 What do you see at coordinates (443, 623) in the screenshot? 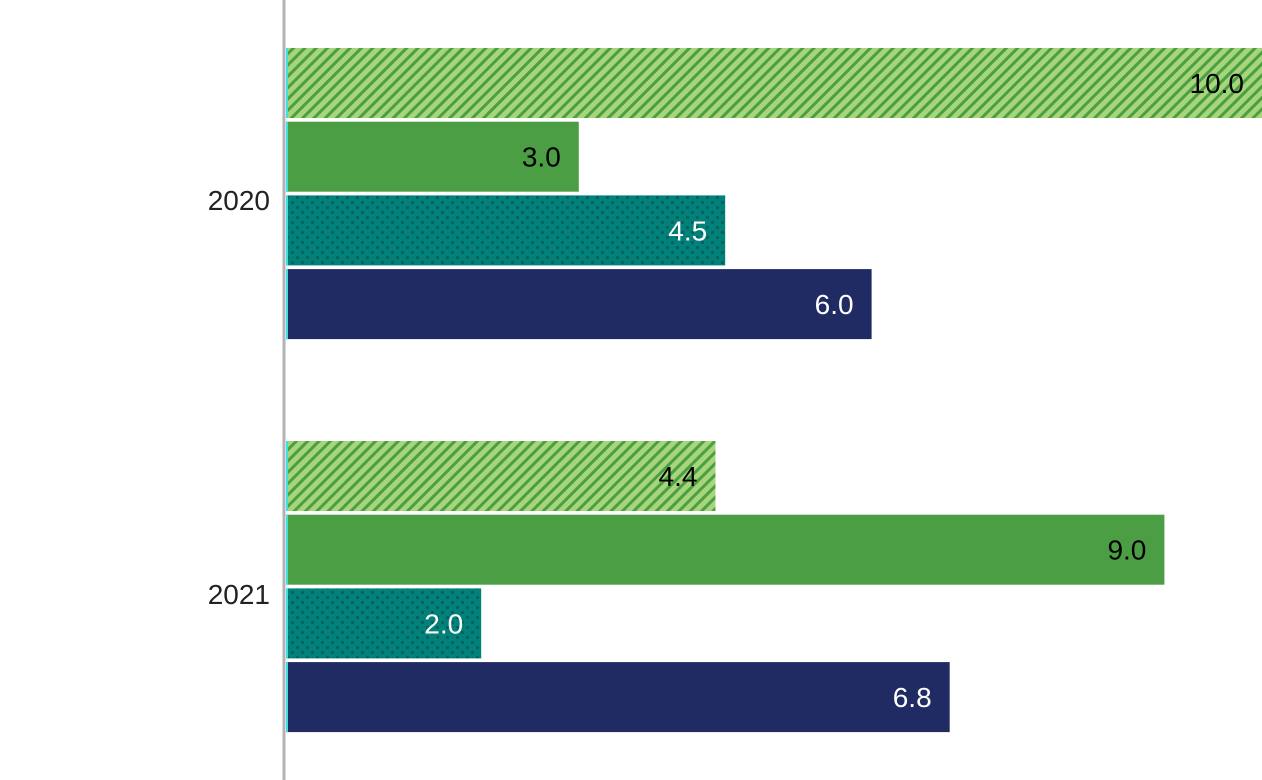
I see `data-label-2021-series-3: 2.0` at bounding box center [443, 623].